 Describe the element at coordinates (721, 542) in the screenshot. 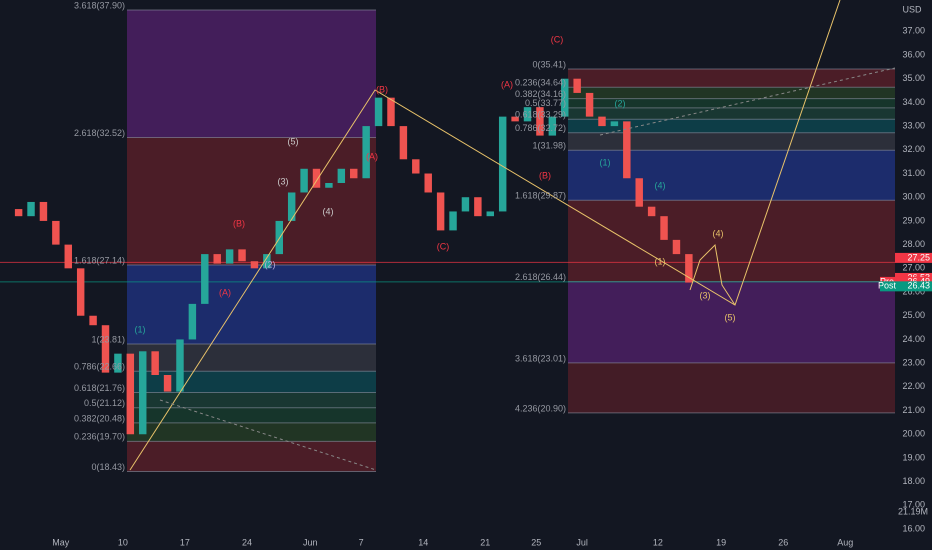

I see `x-tick-label: 19` at that location.